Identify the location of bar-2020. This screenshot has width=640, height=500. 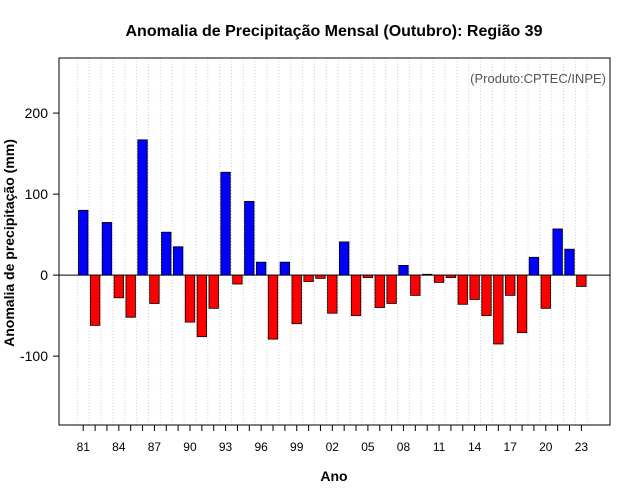
(545, 291).